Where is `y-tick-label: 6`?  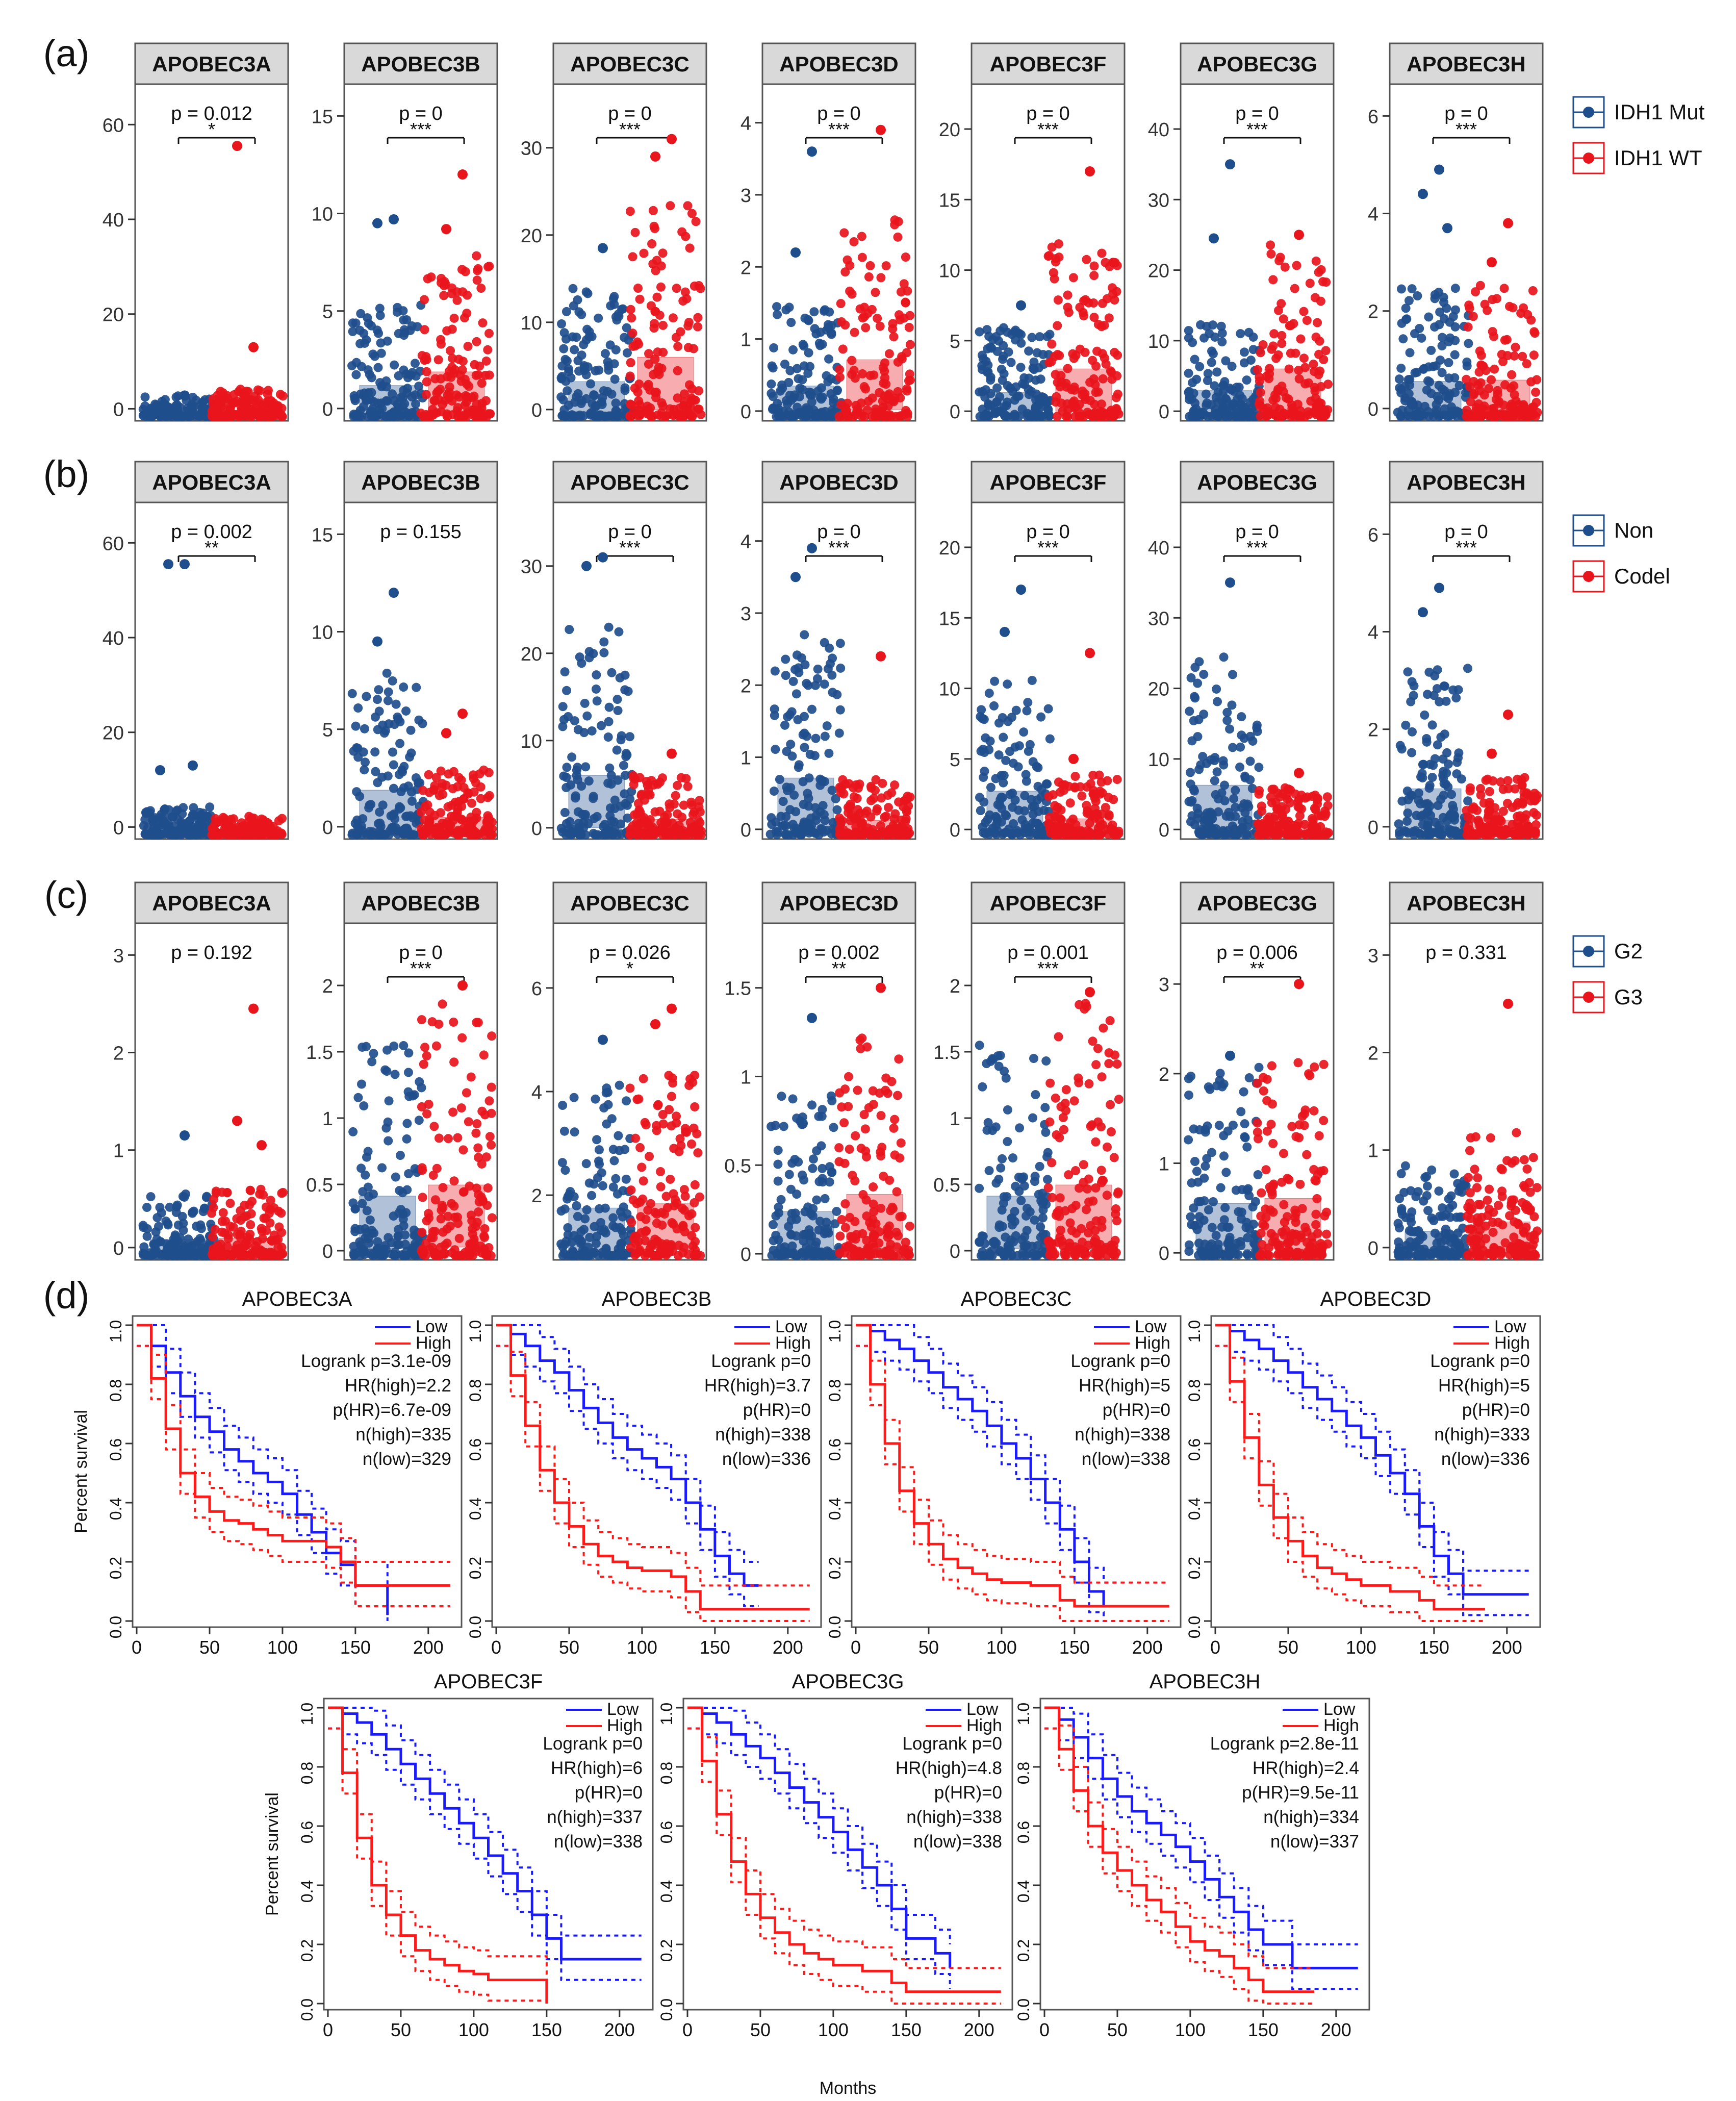 y-tick-label: 6 is located at coordinates (1373, 117).